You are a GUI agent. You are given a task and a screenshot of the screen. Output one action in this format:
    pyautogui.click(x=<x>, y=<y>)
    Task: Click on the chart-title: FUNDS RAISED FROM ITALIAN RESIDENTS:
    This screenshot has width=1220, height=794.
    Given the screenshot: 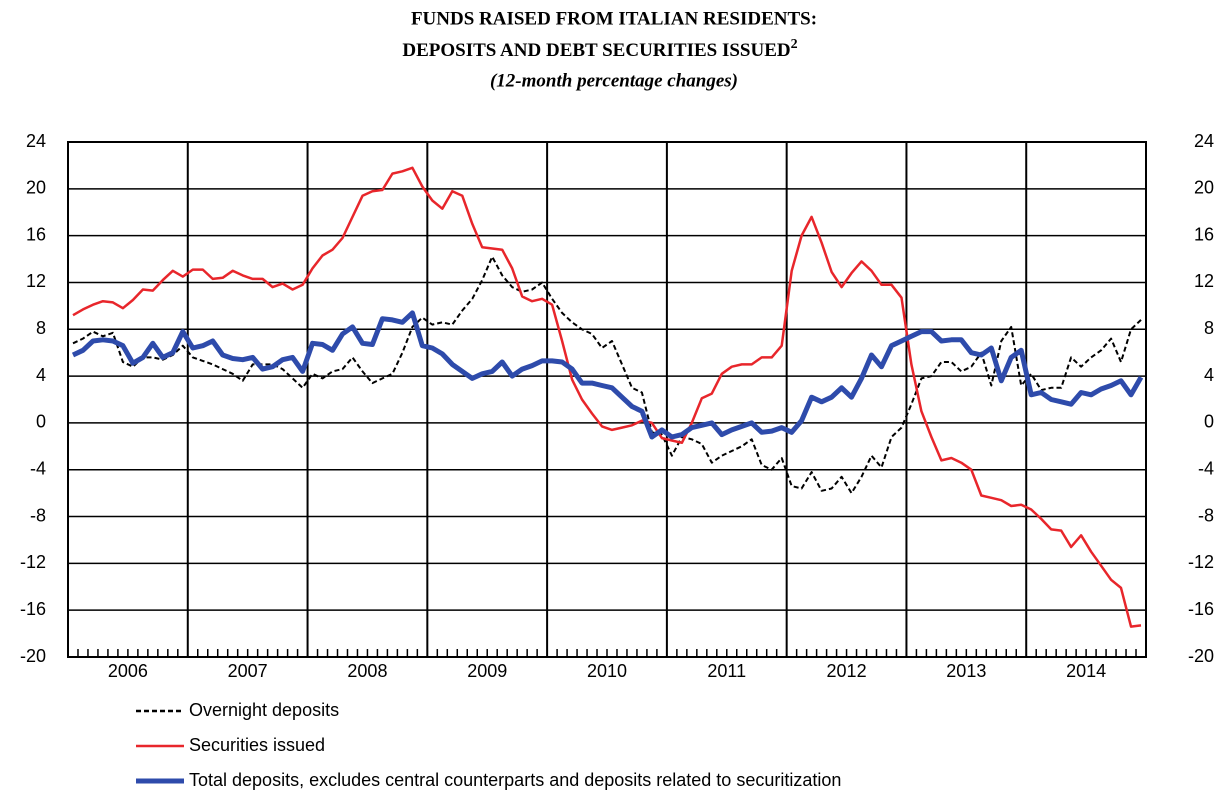 What is the action you would take?
    pyautogui.click(x=614, y=18)
    